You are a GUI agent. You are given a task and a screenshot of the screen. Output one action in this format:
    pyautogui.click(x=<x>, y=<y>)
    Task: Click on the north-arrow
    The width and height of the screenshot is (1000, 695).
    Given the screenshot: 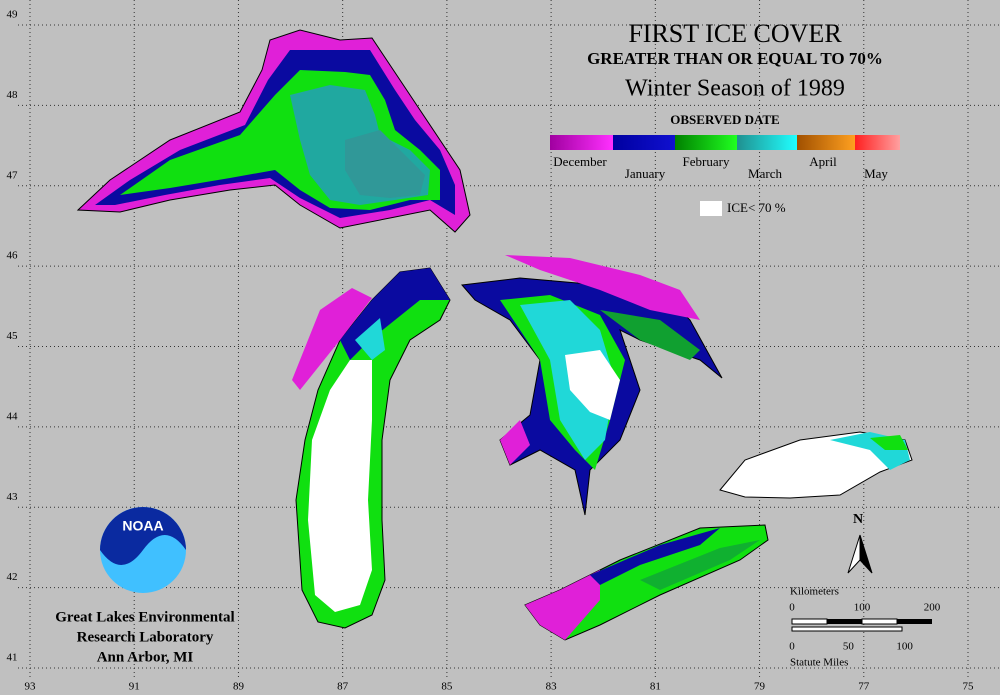 What is the action you would take?
    pyautogui.click(x=866, y=554)
    